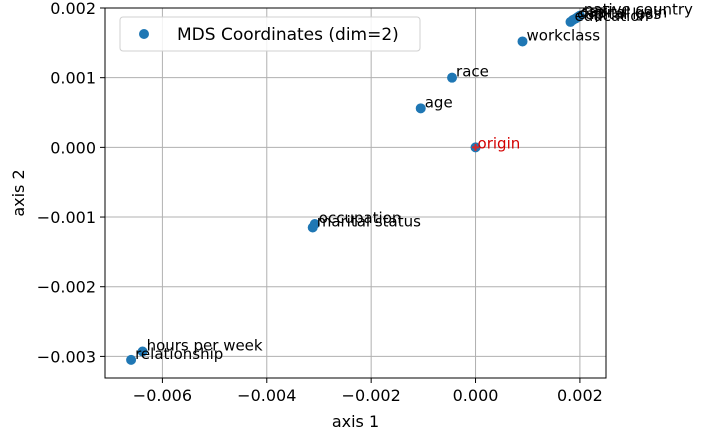  What do you see at coordinates (66, 356) in the screenshot?
I see `y-tick-label: −0.003` at bounding box center [66, 356].